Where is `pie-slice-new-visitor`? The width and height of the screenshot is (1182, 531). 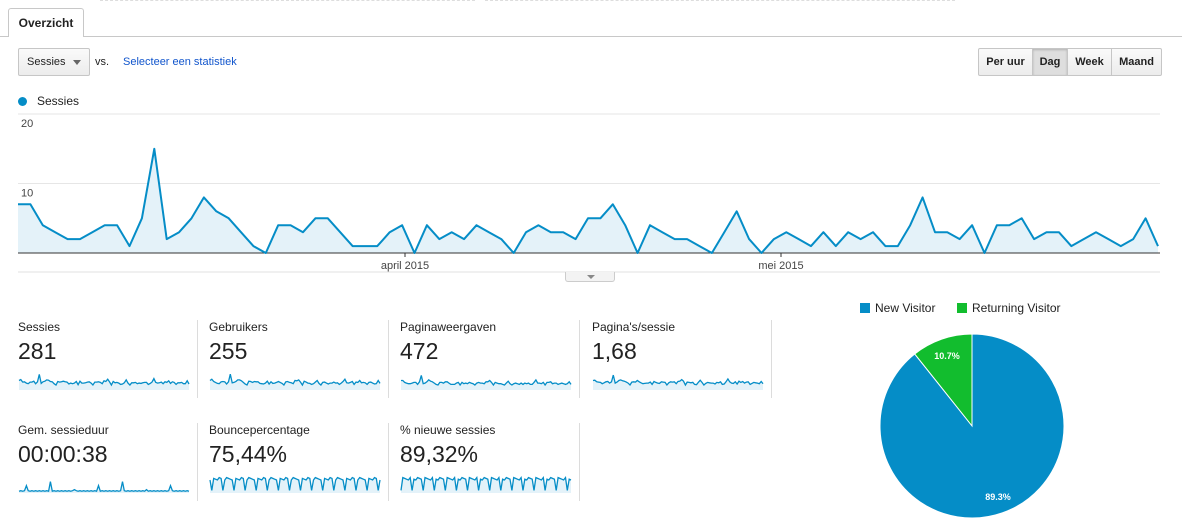
pie-slice-new-visitor is located at coordinates (972, 426).